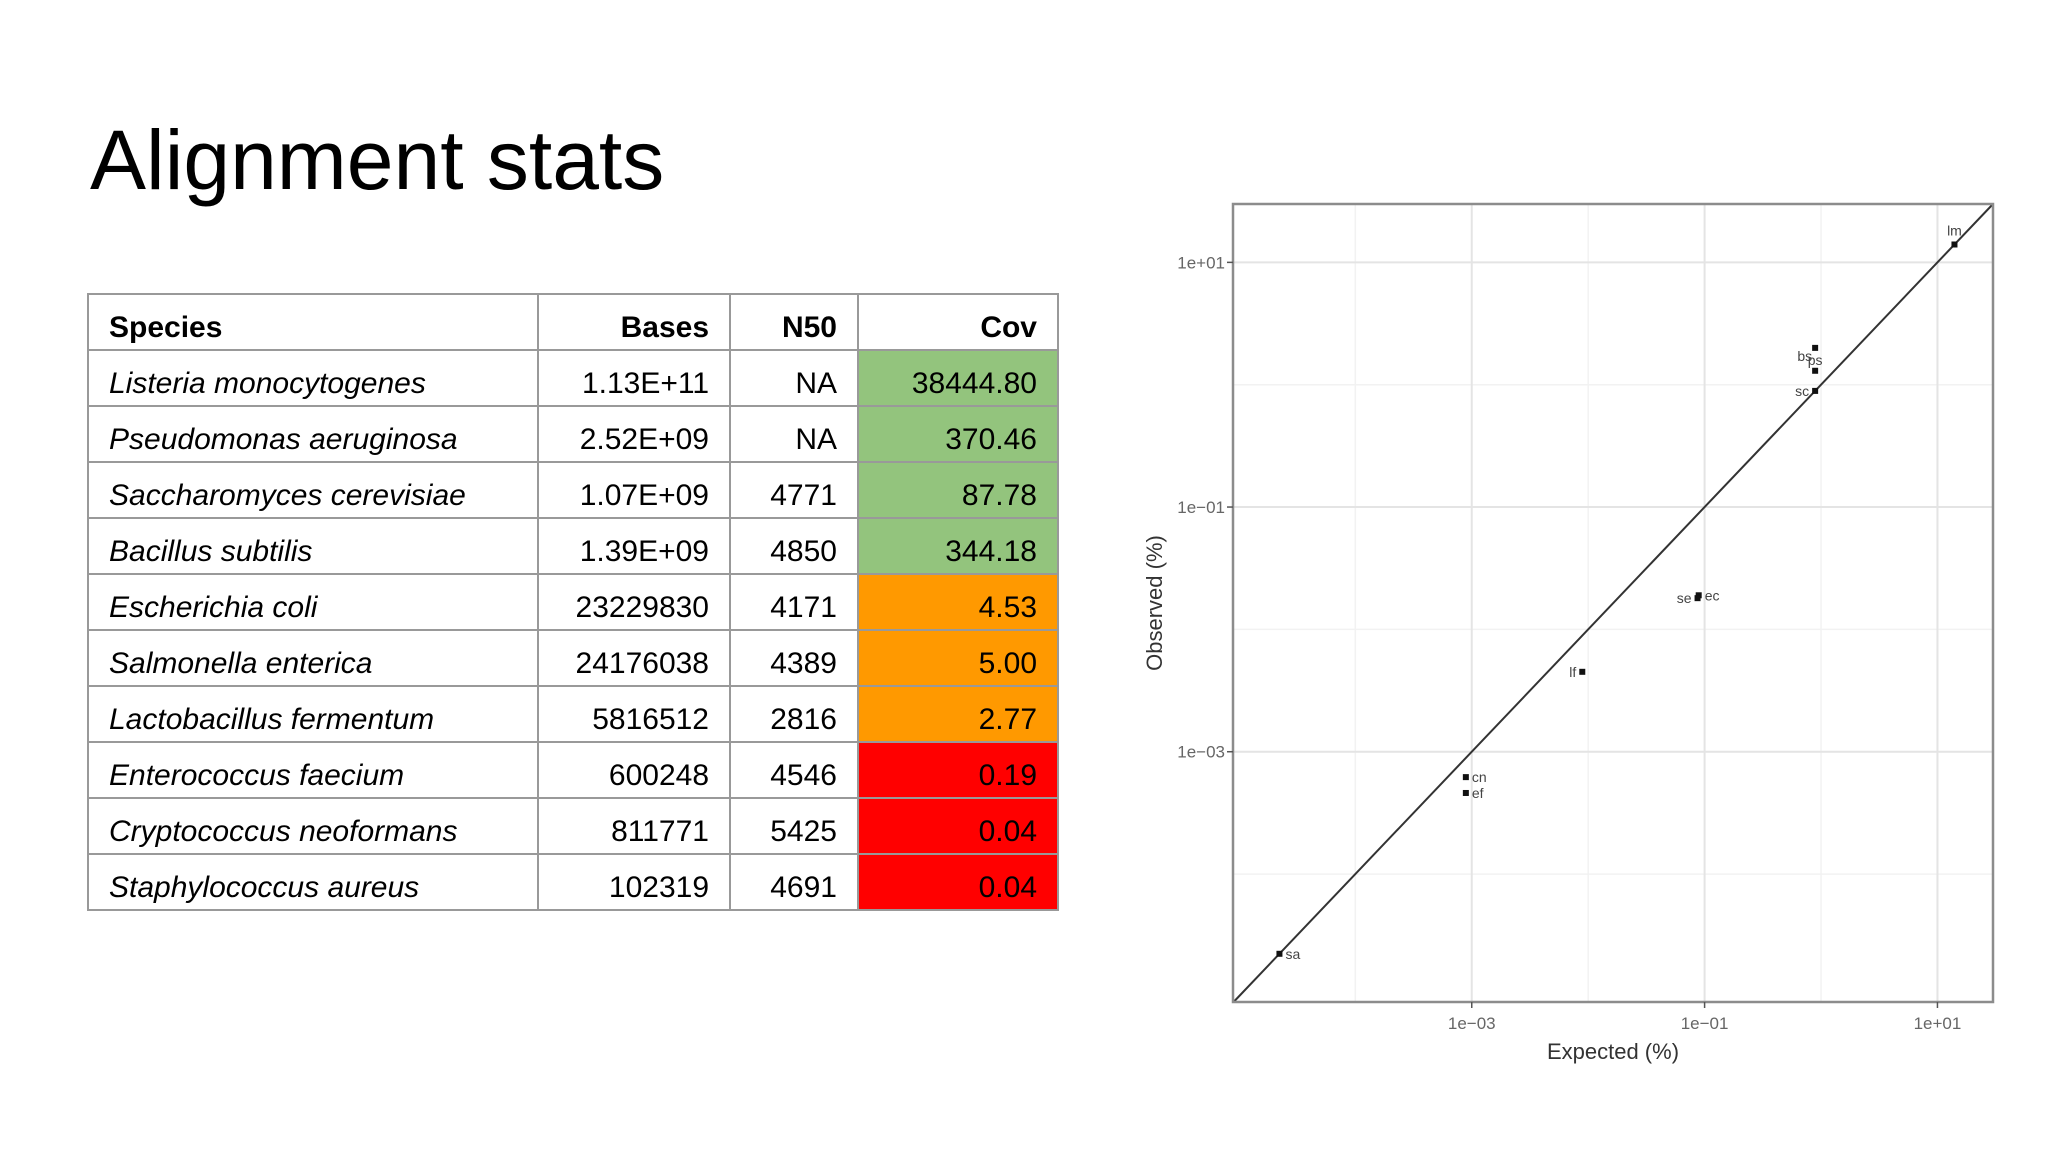 Image resolution: width=2048 pixels, height=1152 pixels. Describe the element at coordinates (313, 378) in the screenshot. I see `species-cell: Listeria monocytogenes` at that location.